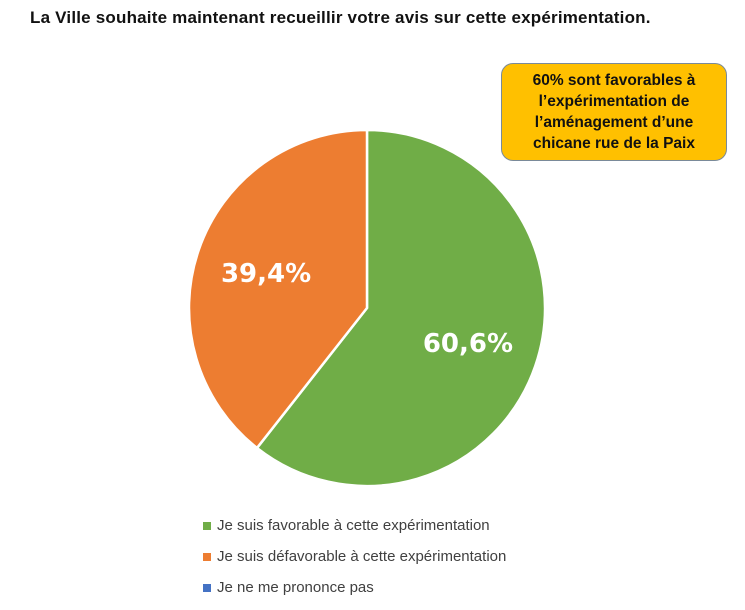 The width and height of the screenshot is (745, 610). What do you see at coordinates (468, 344) in the screenshot?
I see `slice-label: 60,6%` at bounding box center [468, 344].